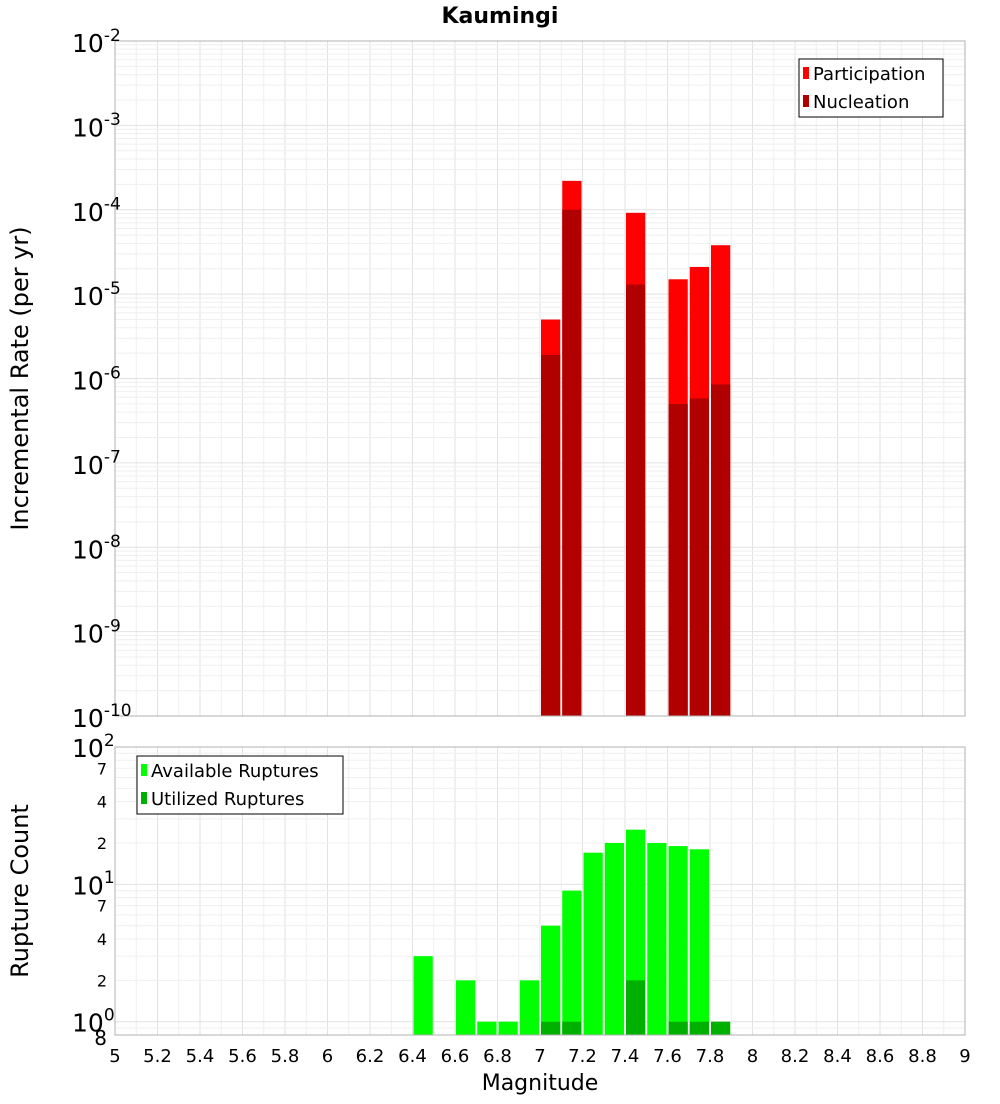  Describe the element at coordinates (861, 102) in the screenshot. I see `legend-label: Nucleation` at that location.